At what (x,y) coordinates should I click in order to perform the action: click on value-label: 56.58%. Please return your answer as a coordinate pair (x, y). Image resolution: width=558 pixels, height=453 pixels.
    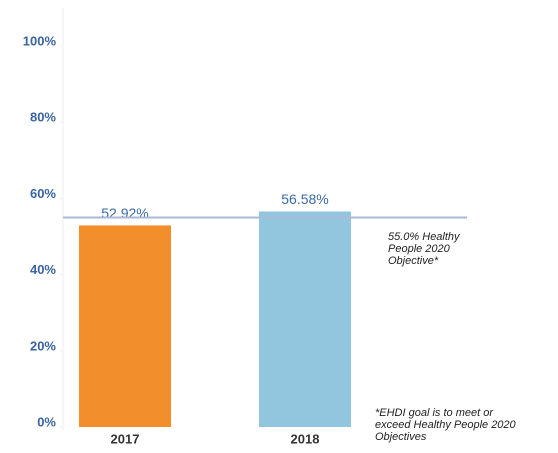
    Looking at the image, I should click on (304, 199).